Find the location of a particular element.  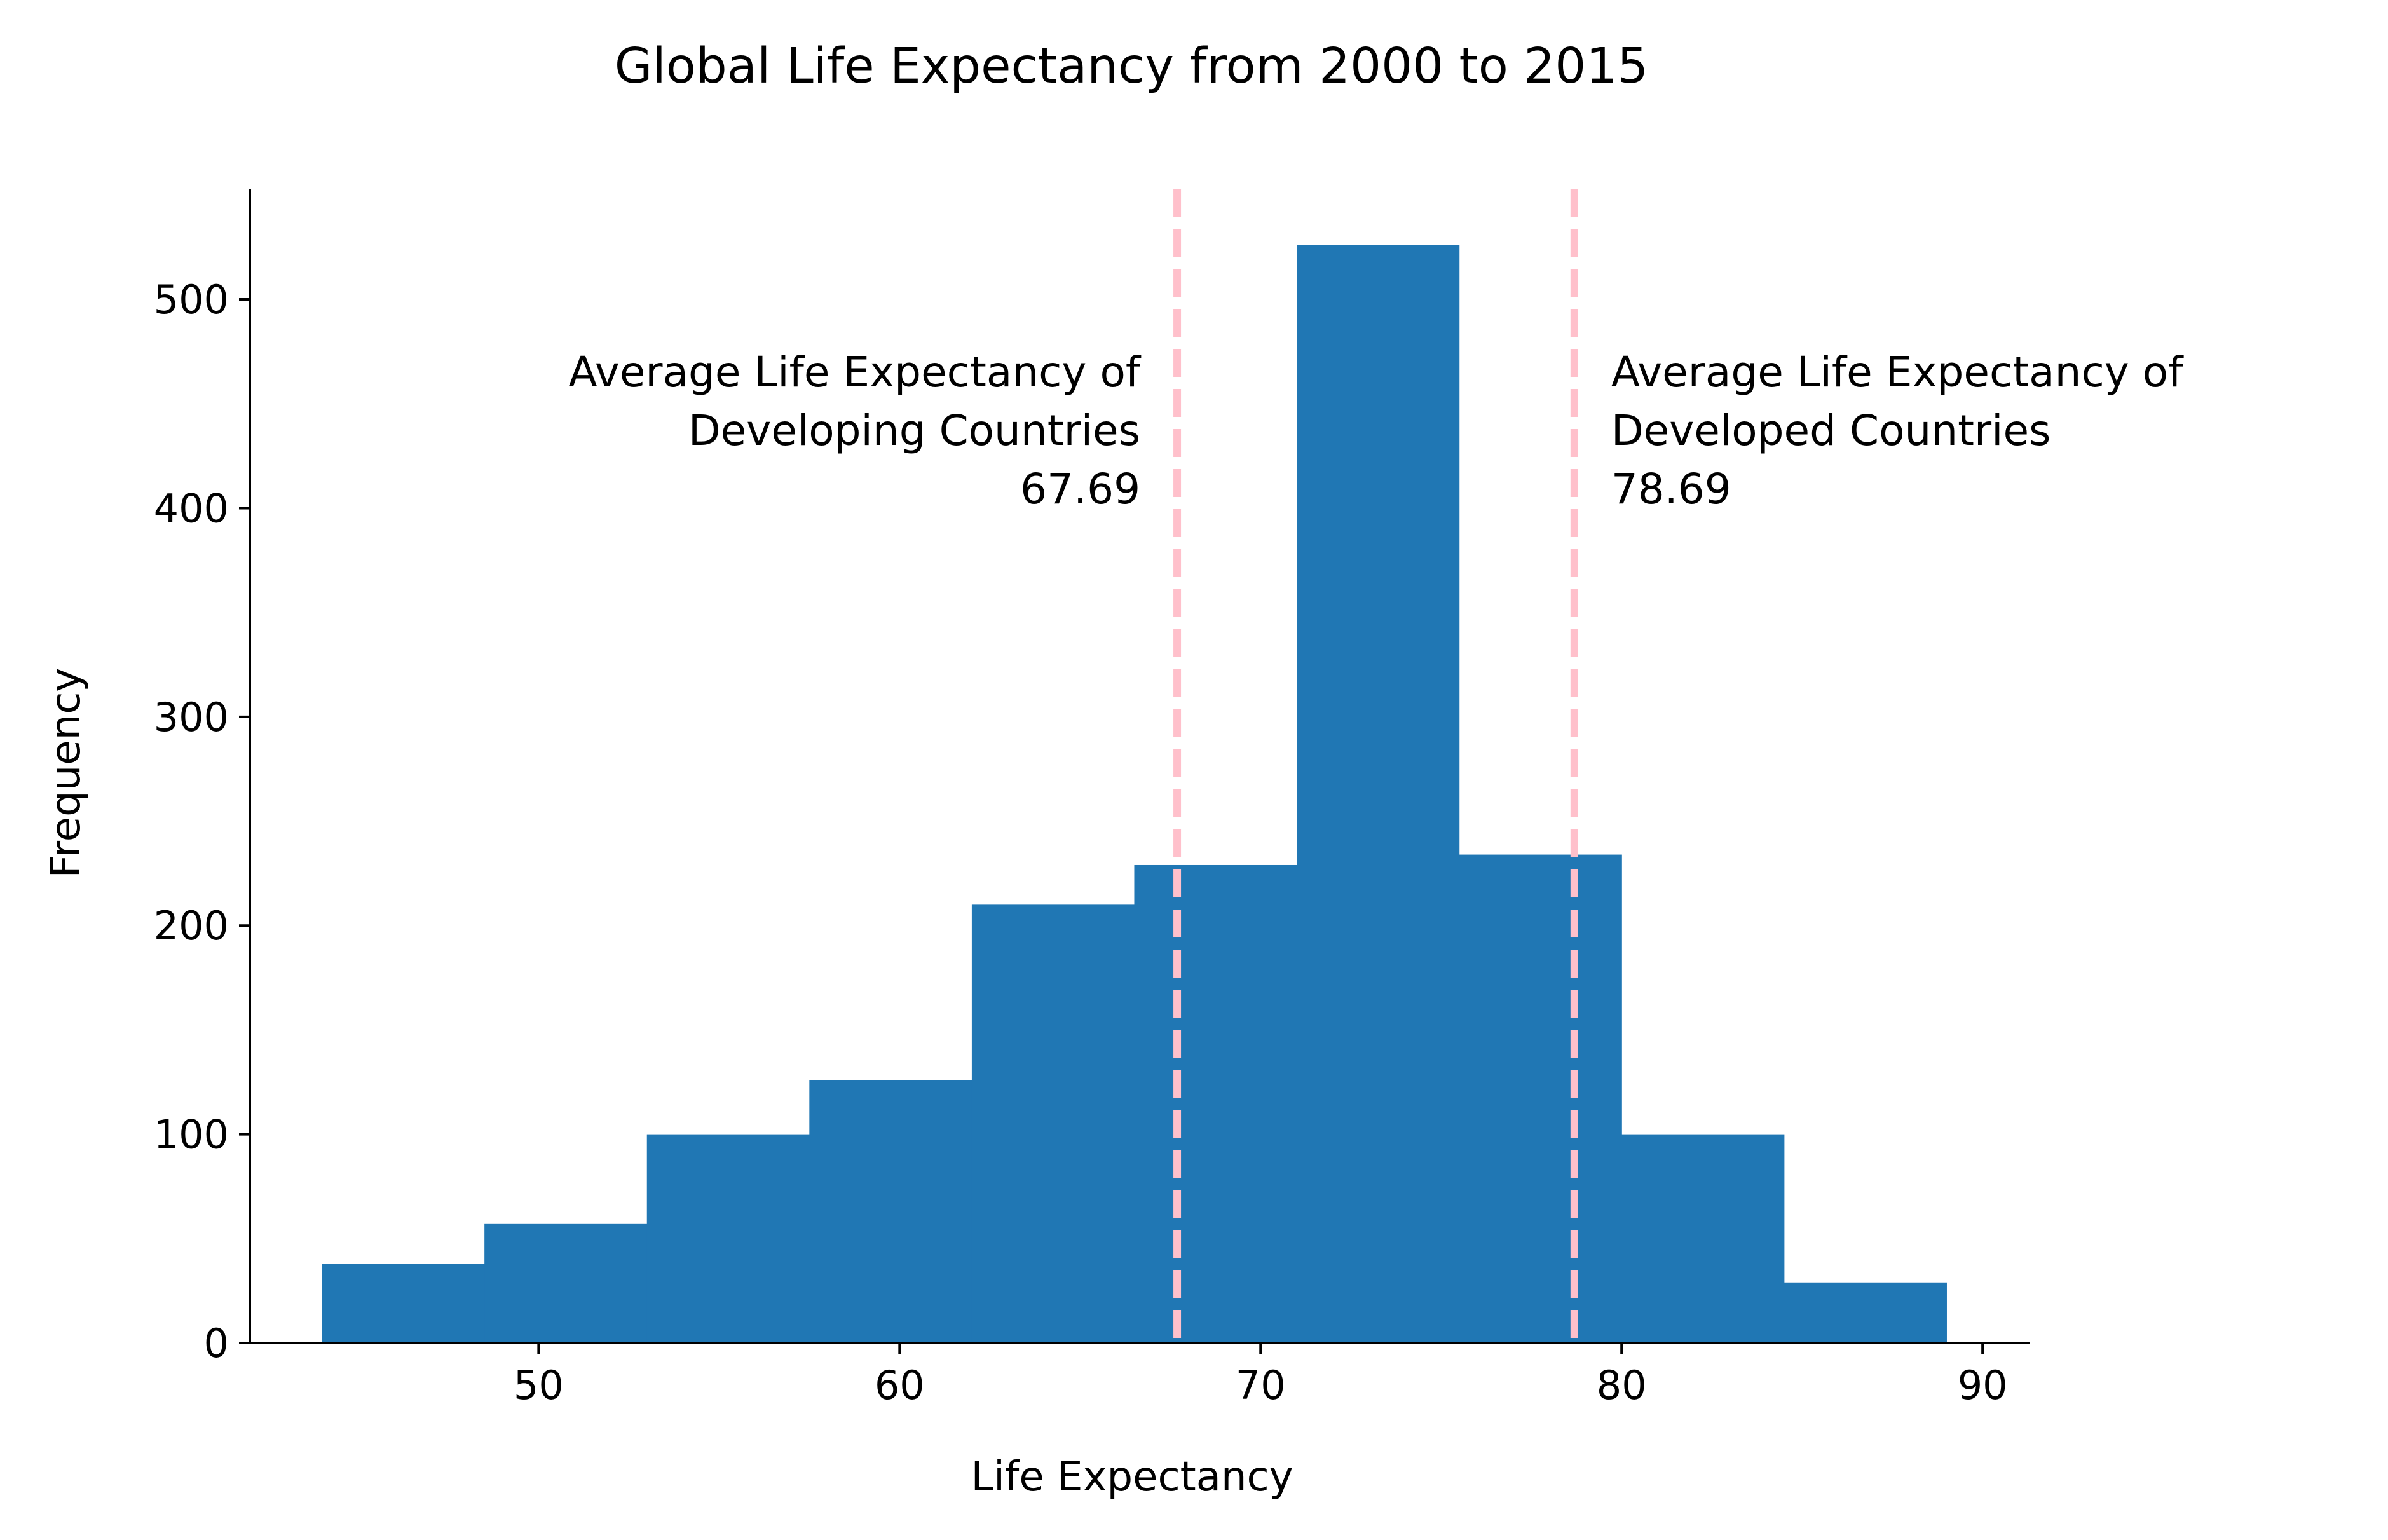

y-axis-label: Frequency is located at coordinates (67, 773).